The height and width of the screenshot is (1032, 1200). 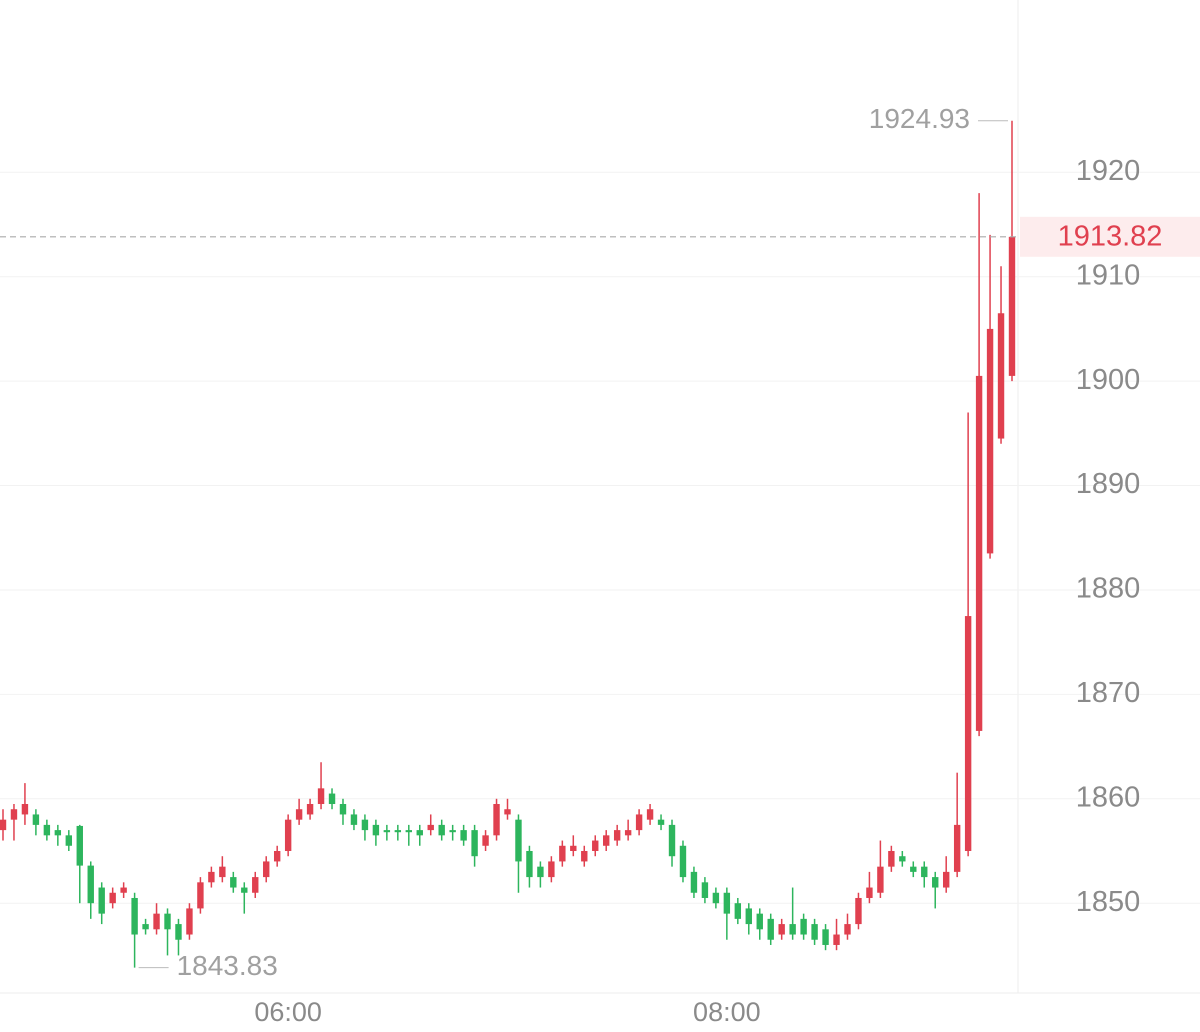 What do you see at coordinates (1108, 902) in the screenshot?
I see `y-tick-label: 1850` at bounding box center [1108, 902].